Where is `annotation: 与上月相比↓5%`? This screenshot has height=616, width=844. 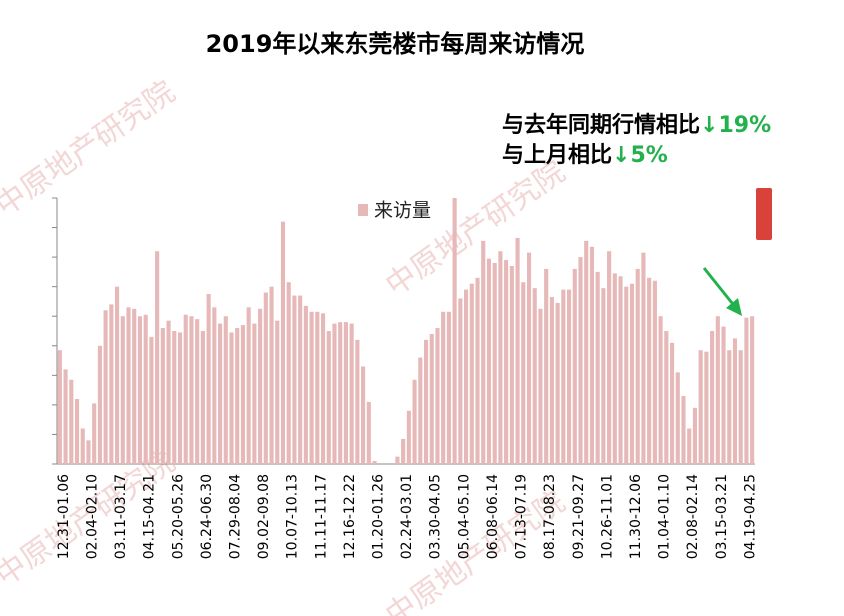 annotation: 与上月相比↓5% is located at coordinates (585, 155).